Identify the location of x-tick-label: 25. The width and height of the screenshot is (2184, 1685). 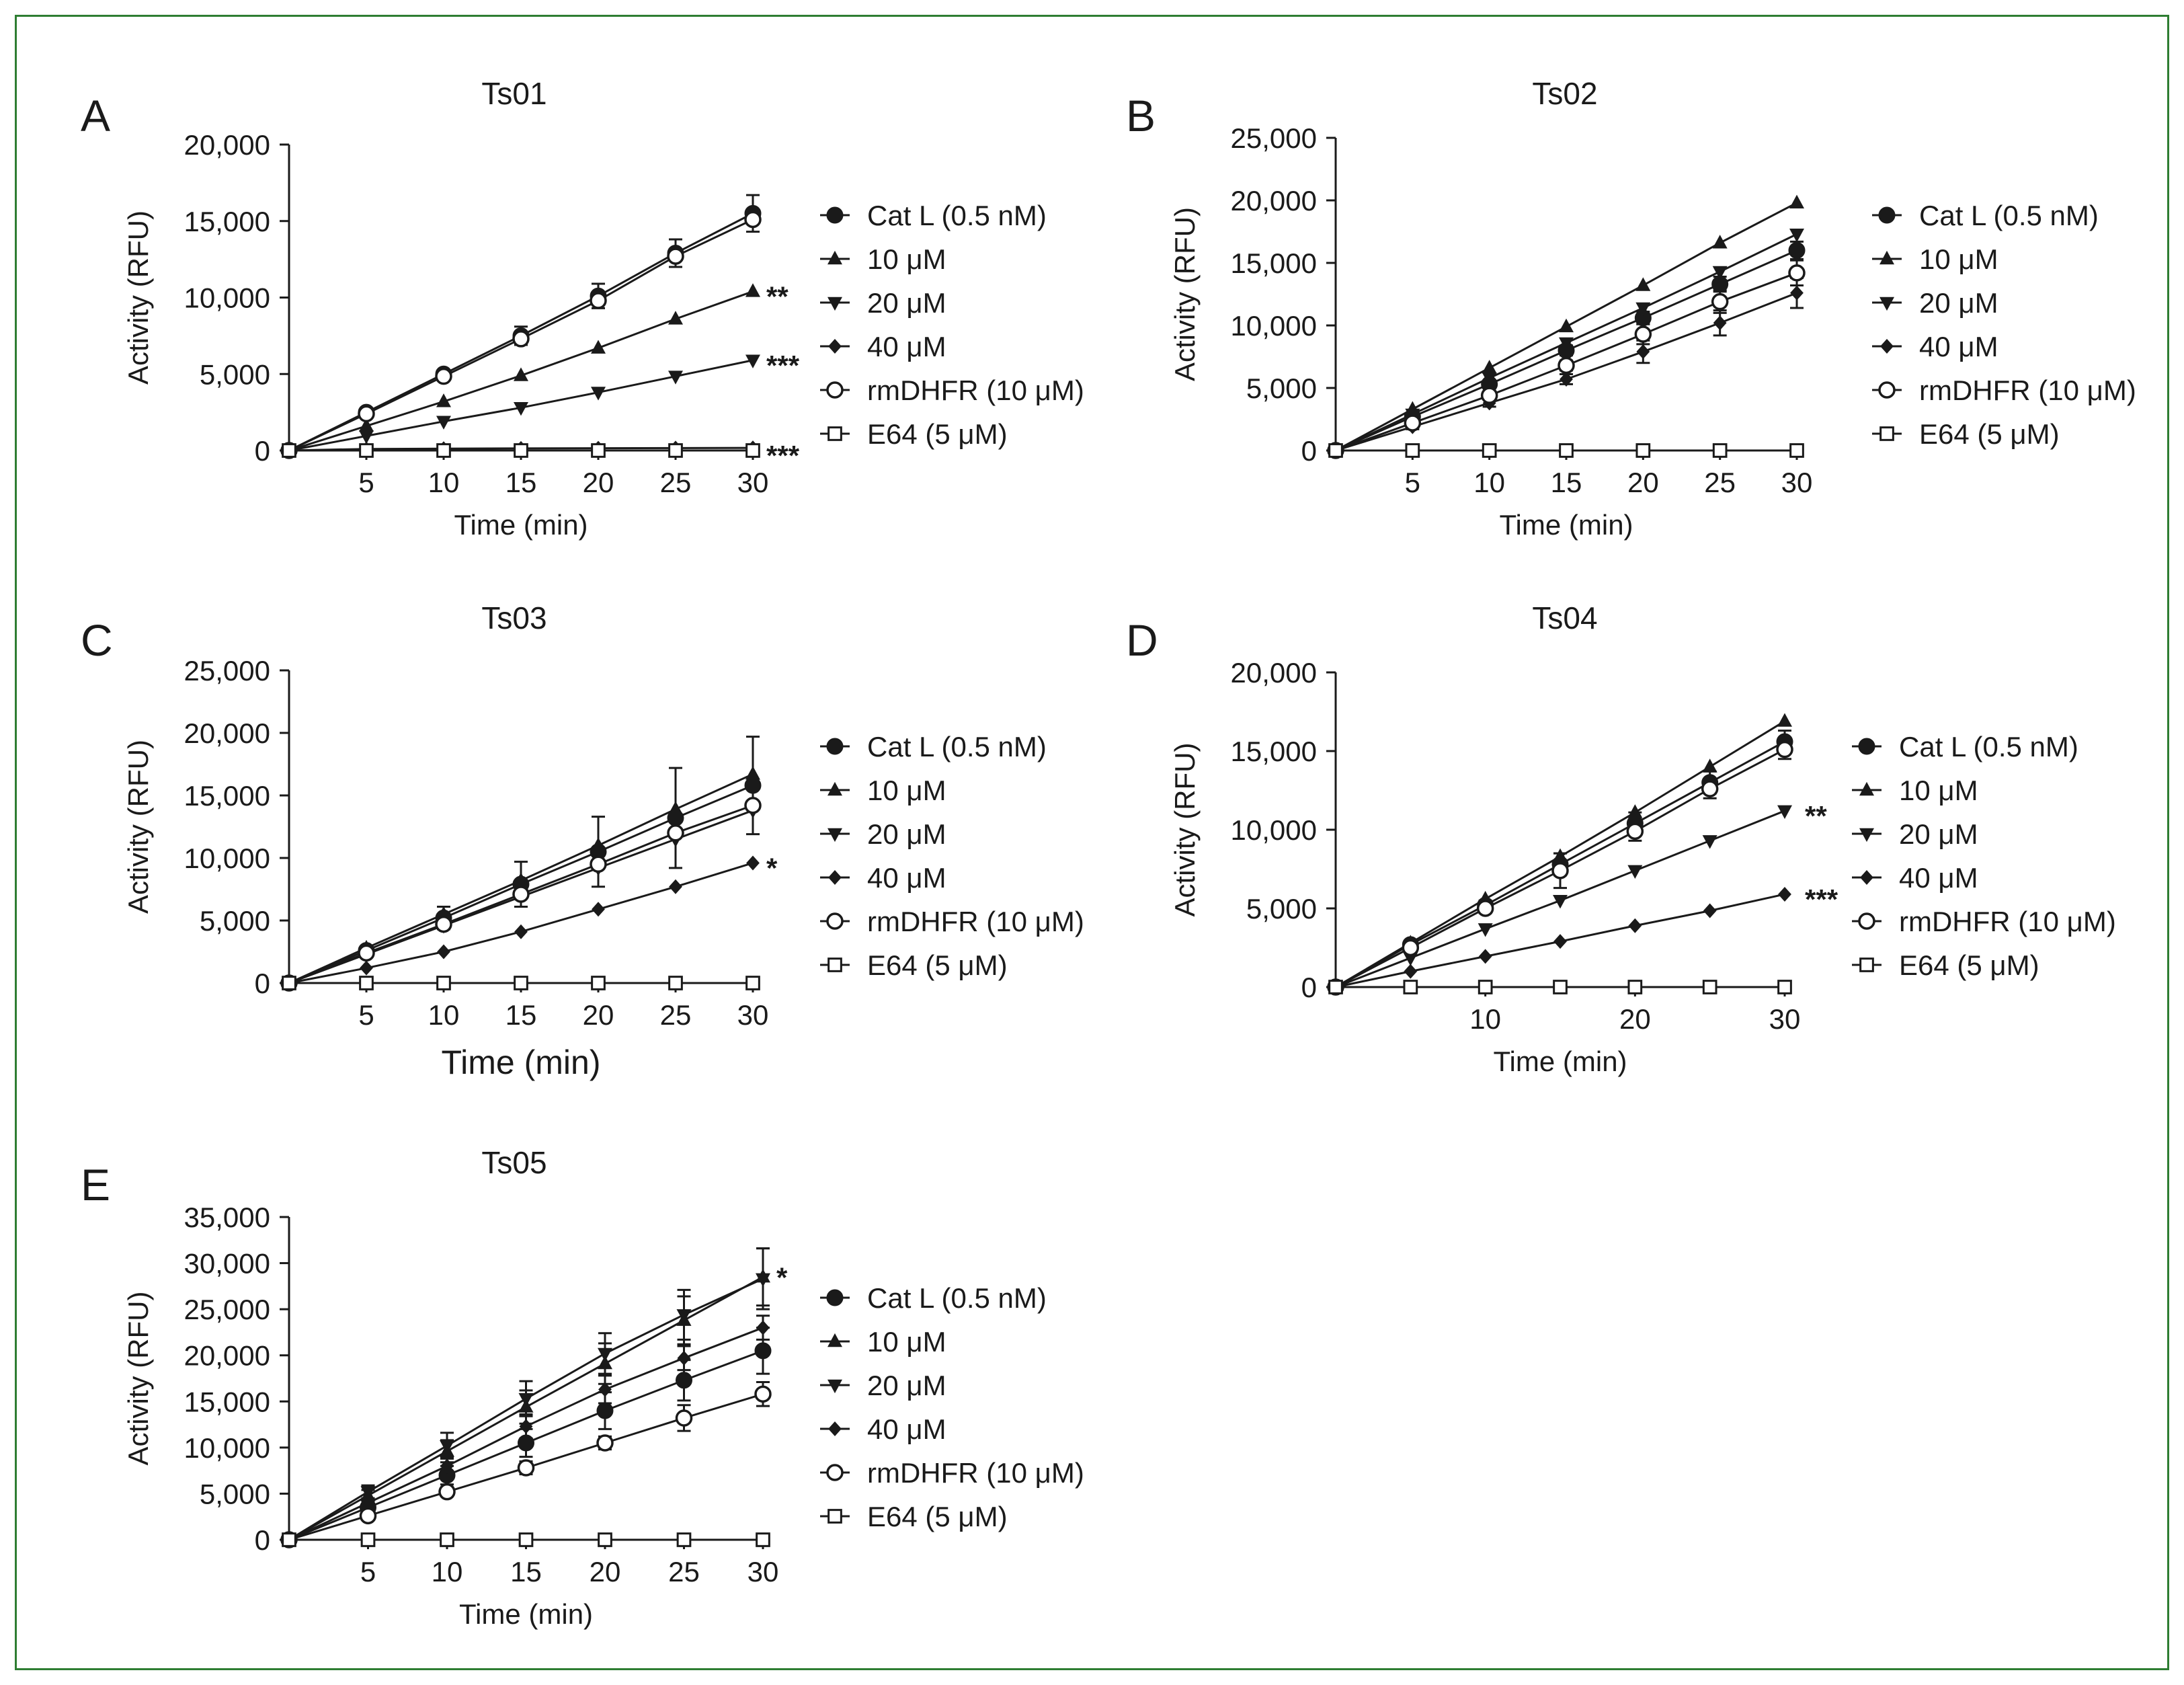
(676, 1015).